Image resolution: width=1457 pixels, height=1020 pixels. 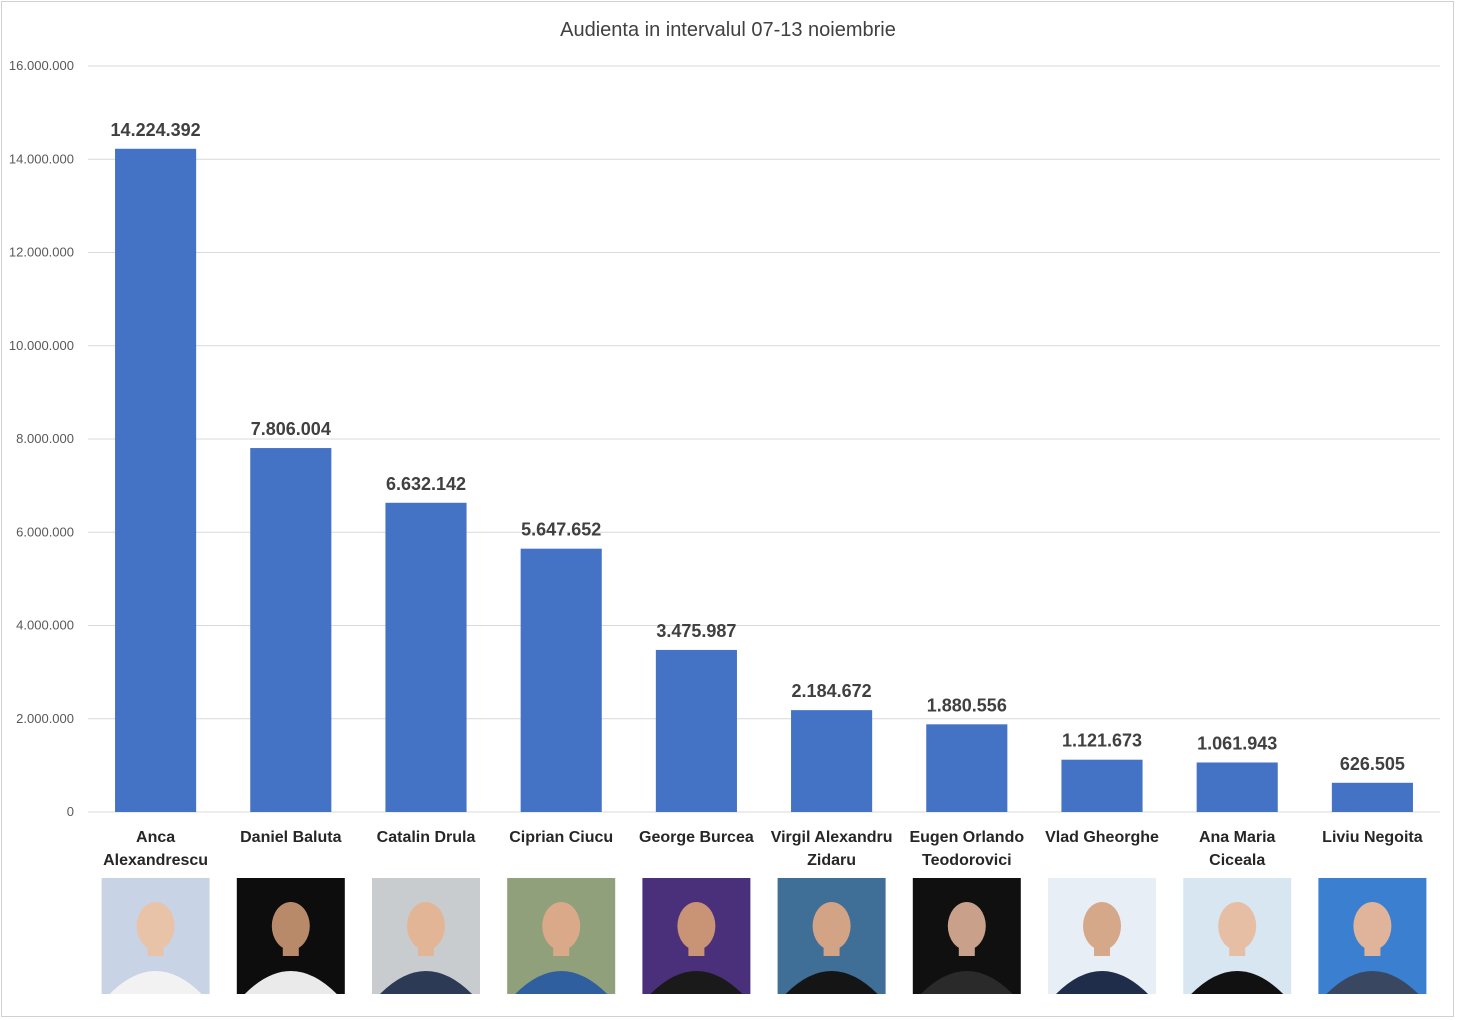 I want to click on category-label: Eugen Orlando, so click(x=966, y=837).